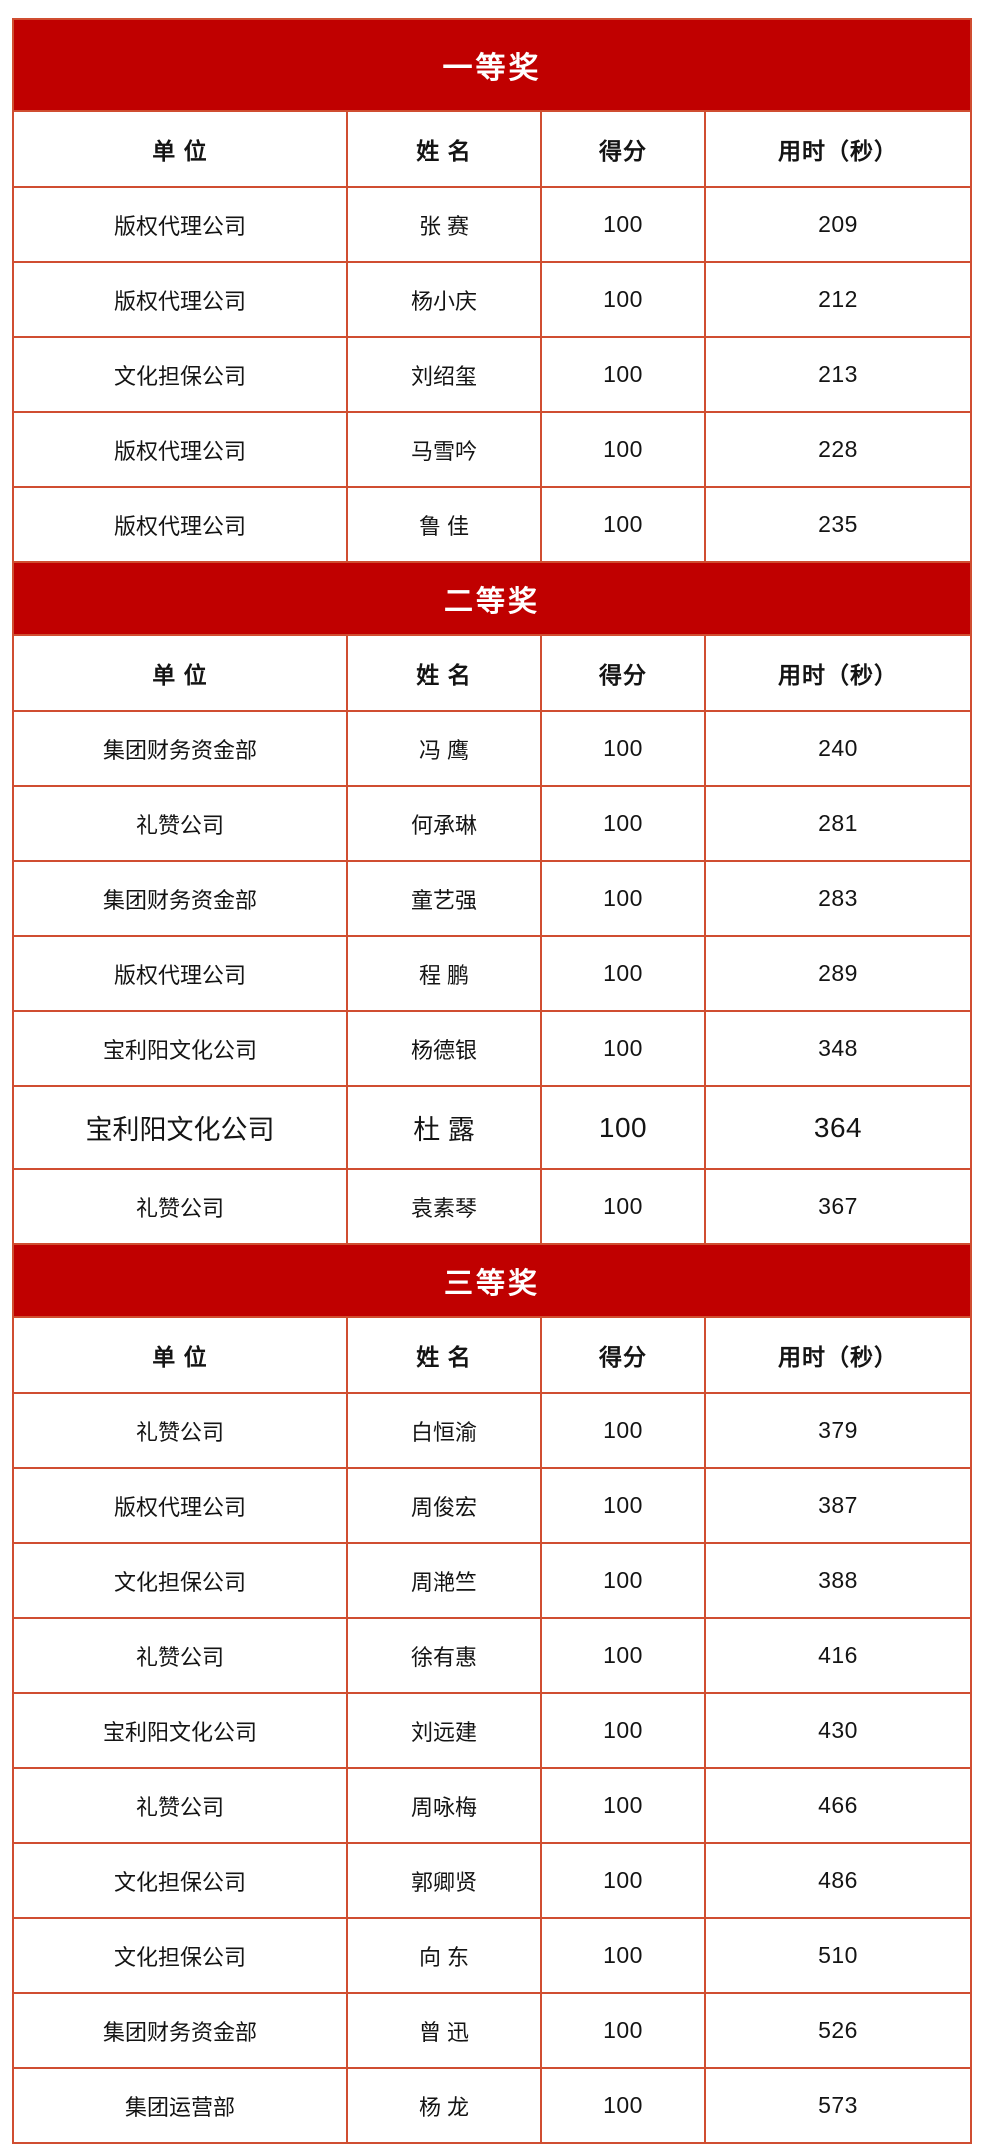 This screenshot has height=2144, width=984. I want to click on time-cell: 379, so click(838, 1430).